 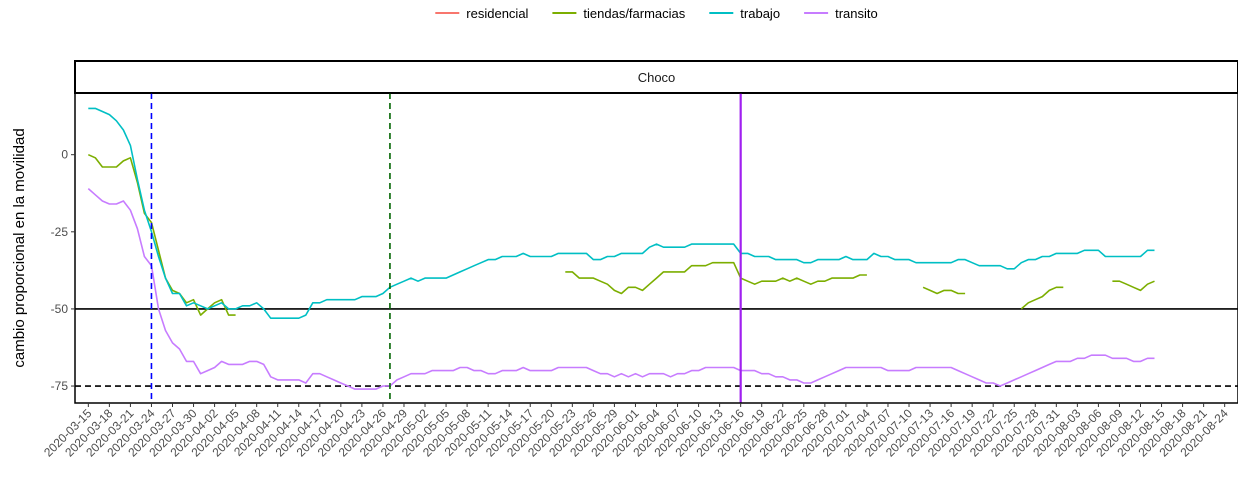 I want to click on legend-item-tiendas-farmacias: tiendas/farmacias, so click(x=619, y=13).